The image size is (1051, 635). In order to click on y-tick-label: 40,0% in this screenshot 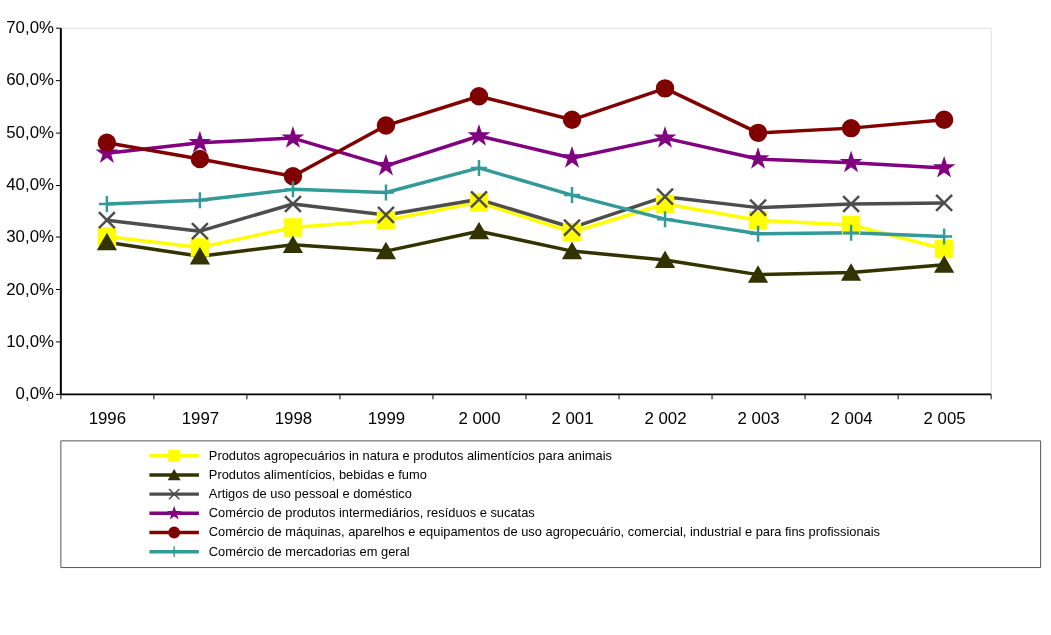, I will do `click(30, 185)`.